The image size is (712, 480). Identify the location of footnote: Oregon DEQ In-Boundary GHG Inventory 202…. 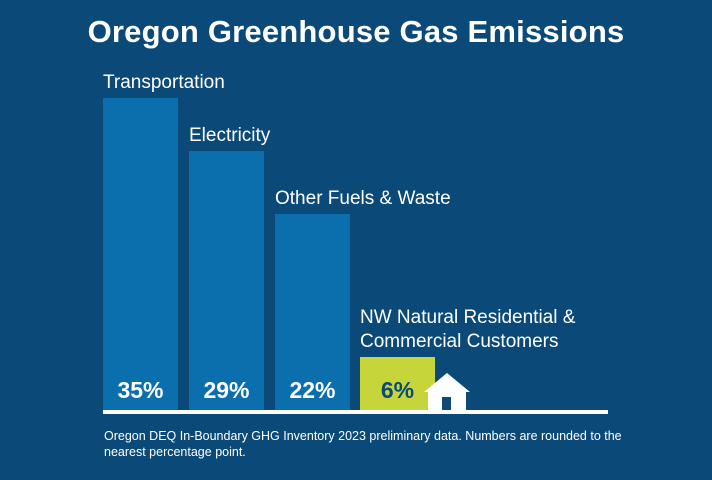
(363, 444).